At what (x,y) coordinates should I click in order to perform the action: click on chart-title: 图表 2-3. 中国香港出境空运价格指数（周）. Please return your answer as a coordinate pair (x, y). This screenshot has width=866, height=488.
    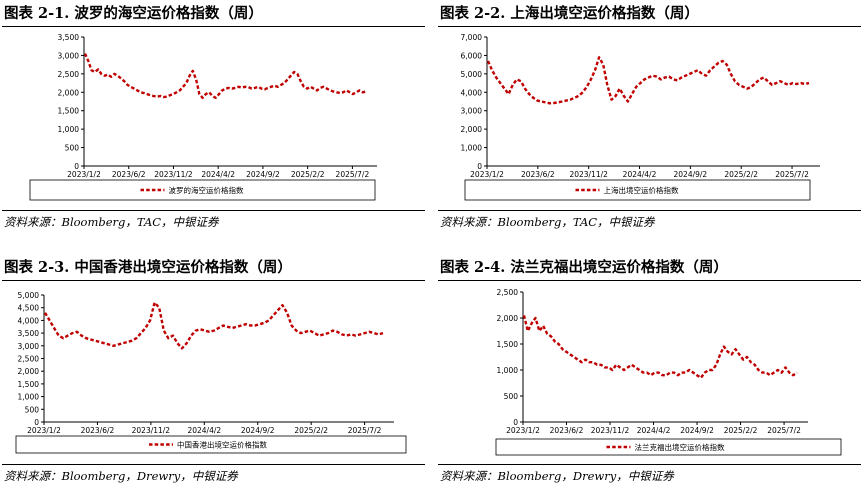
    Looking at the image, I should click on (148, 267).